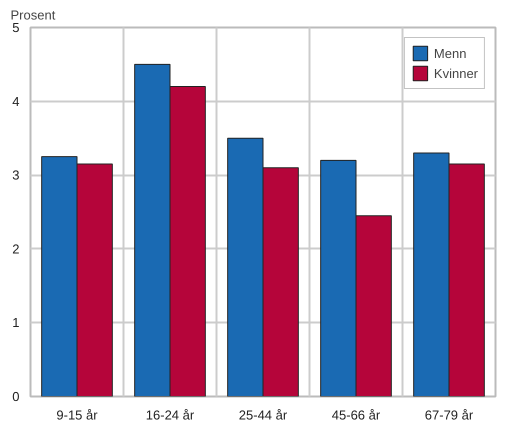 This screenshot has height=430, width=506. What do you see at coordinates (16, 322) in the screenshot?
I see `y-tick-label: 1` at bounding box center [16, 322].